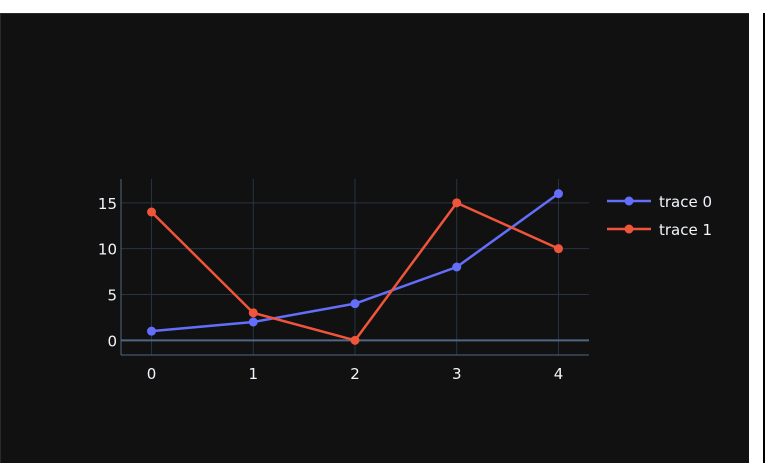 Image resolution: width=768 pixels, height=470 pixels. Describe the element at coordinates (152, 374) in the screenshot. I see `x-tick-label: 0` at that location.